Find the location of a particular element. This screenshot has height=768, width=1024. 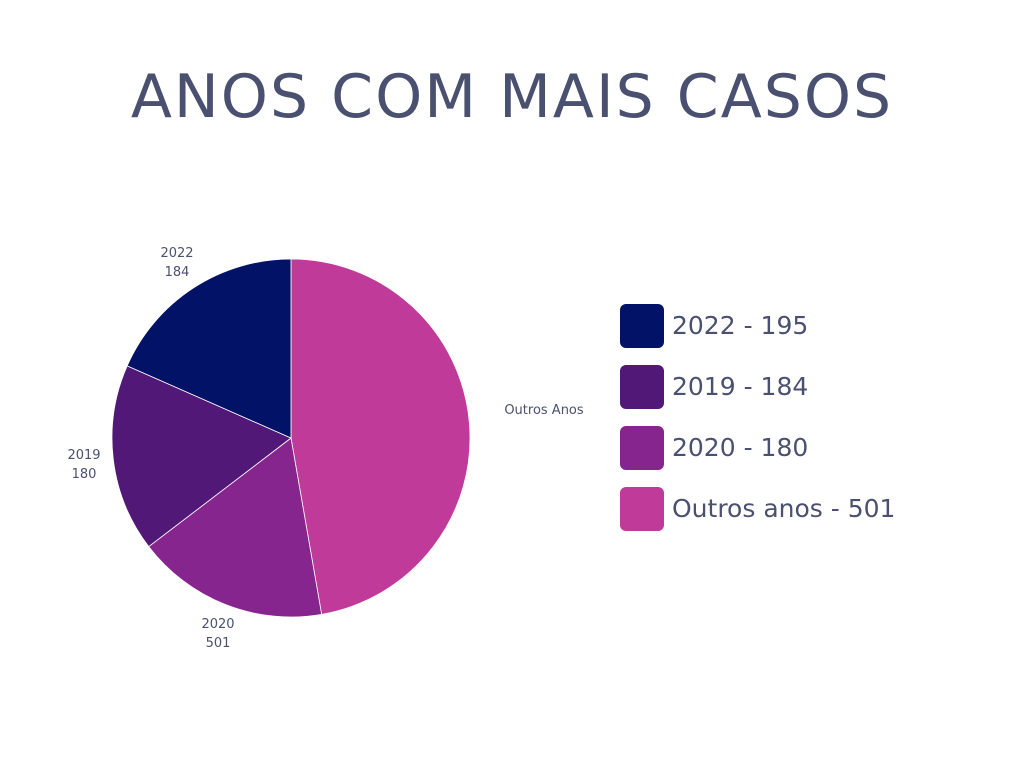

legend-item: 2020 - 180 is located at coordinates (757, 447).